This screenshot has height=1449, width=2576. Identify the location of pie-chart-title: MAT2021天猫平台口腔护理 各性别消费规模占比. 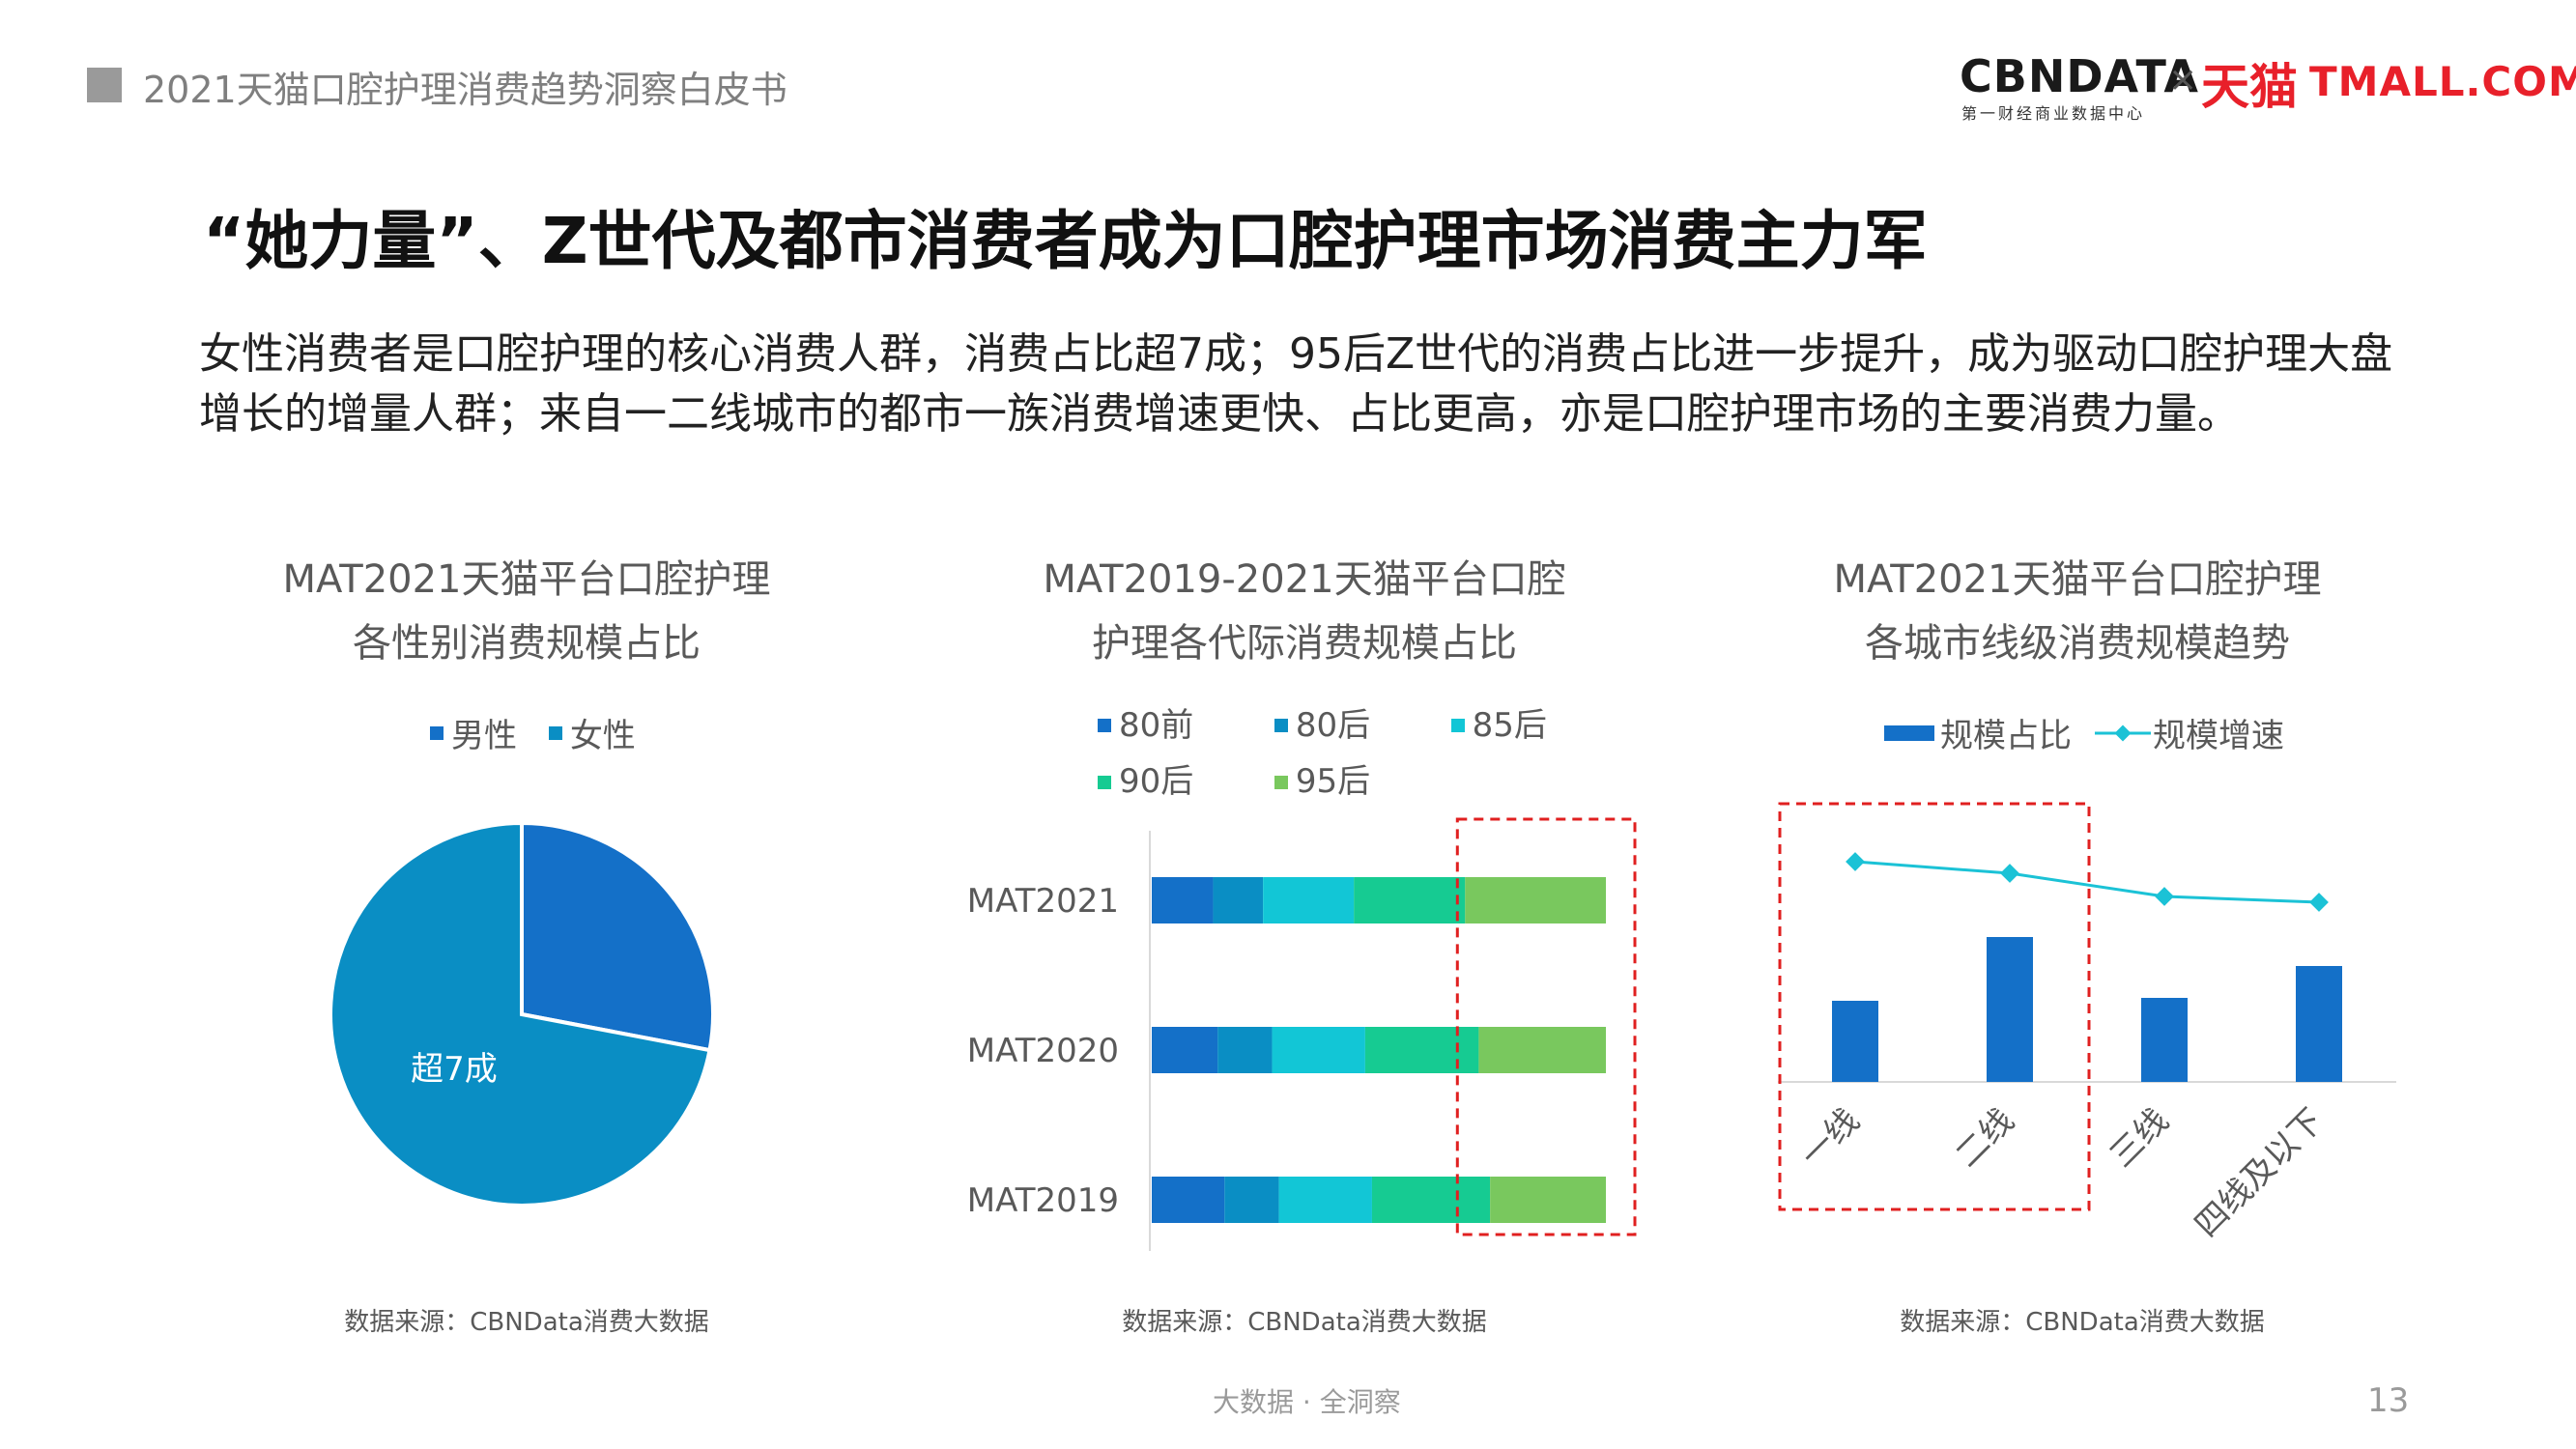
(527, 611).